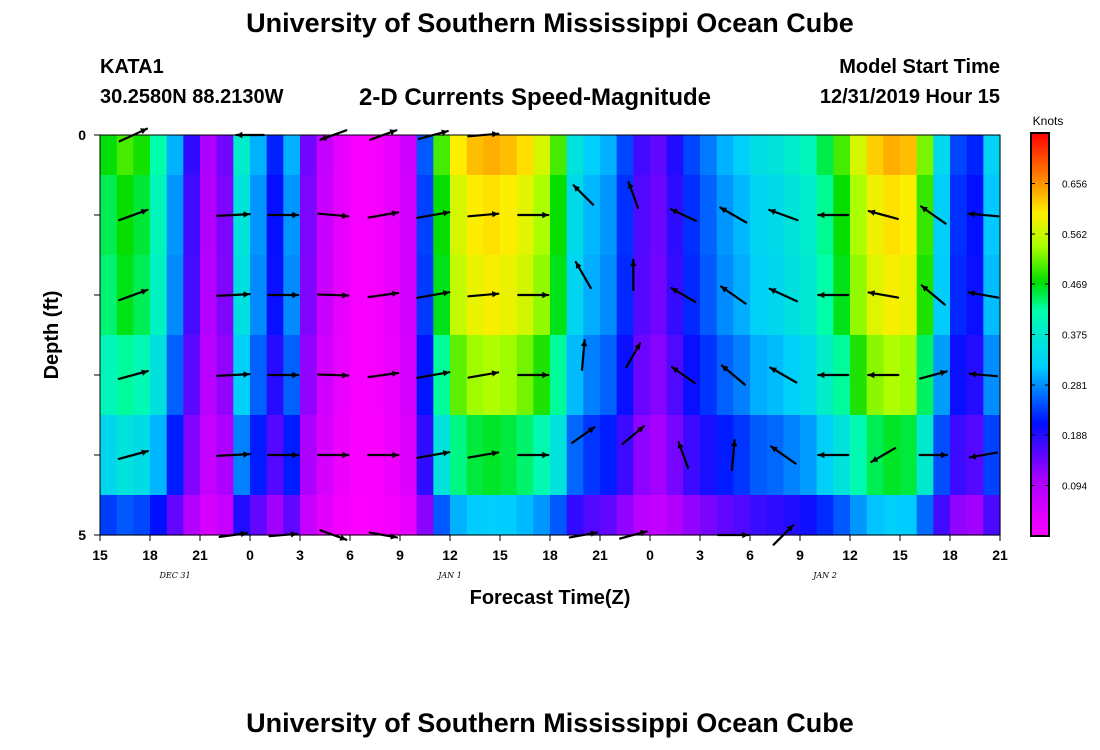  Describe the element at coordinates (1074, 386) in the screenshot. I see `colorbar-tick-label: 0.281` at that location.